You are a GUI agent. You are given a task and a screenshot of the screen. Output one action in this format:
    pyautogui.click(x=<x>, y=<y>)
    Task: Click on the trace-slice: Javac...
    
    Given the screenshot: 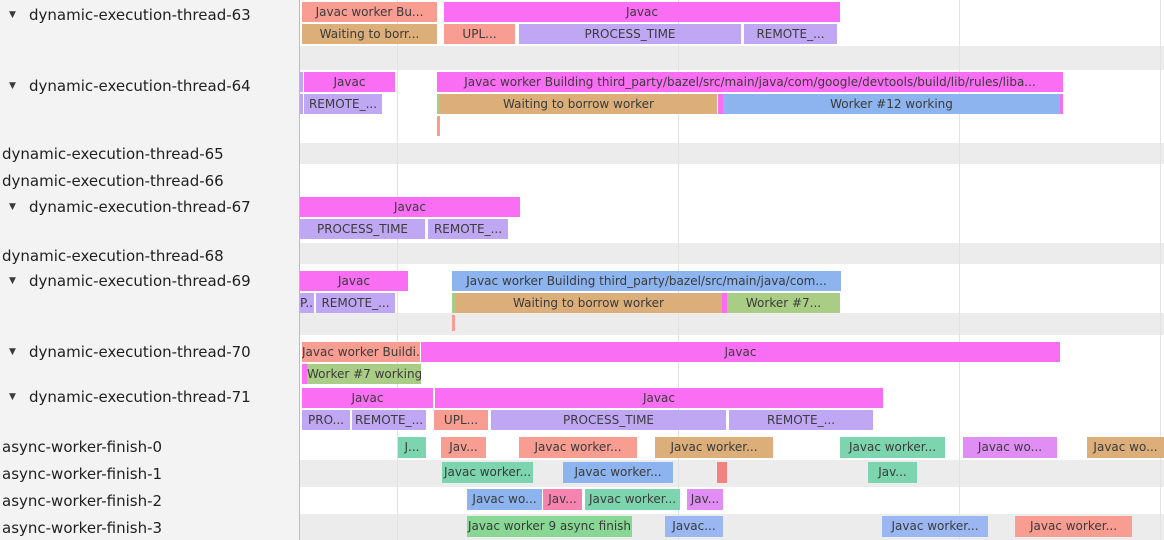 What is the action you would take?
    pyautogui.click(x=694, y=526)
    